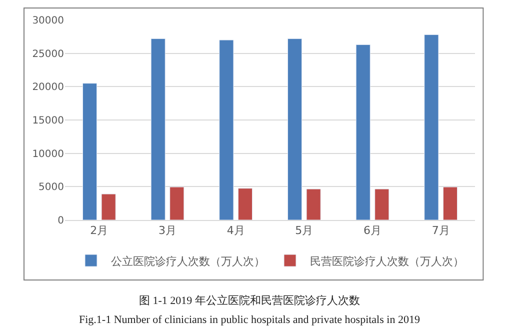 The width and height of the screenshot is (515, 335). I want to click on legend-label: 民营医院诊疗人次数（万人次）, so click(387, 261).